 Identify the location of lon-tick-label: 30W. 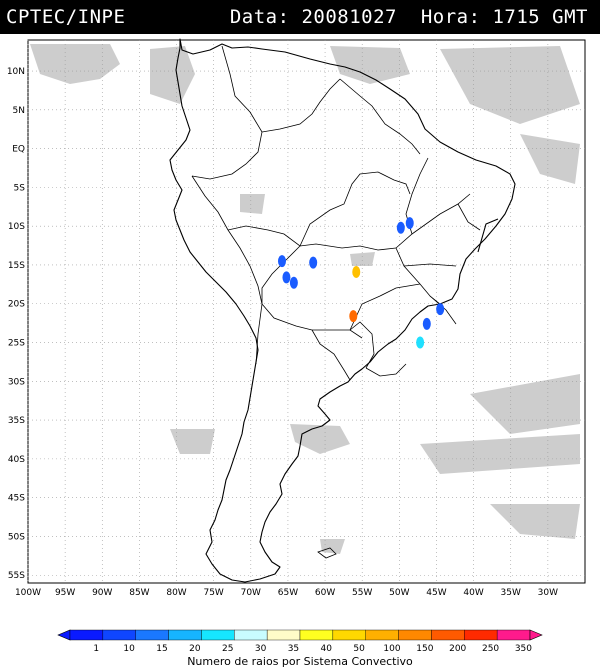
(548, 593).